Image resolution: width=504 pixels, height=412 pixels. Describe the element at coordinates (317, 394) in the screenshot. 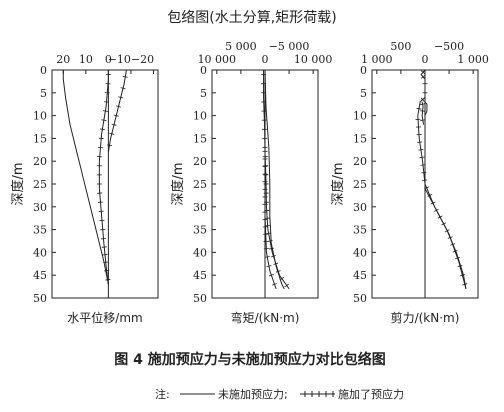

I see `legend-line-with-prestress` at that location.